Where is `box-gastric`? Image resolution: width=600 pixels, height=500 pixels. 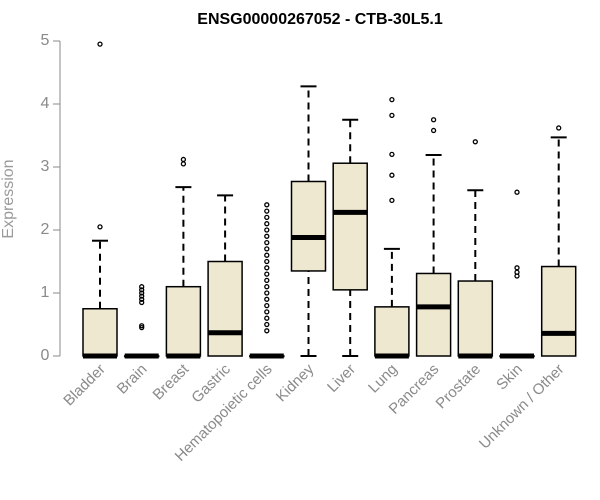
box-gastric is located at coordinates (225, 275).